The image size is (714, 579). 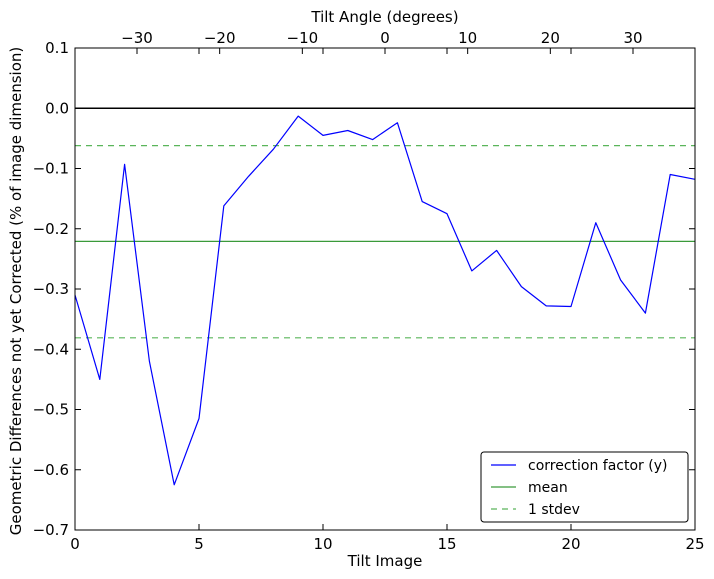 What do you see at coordinates (51, 470) in the screenshot?
I see `y-tick-label: −0.6` at bounding box center [51, 470].